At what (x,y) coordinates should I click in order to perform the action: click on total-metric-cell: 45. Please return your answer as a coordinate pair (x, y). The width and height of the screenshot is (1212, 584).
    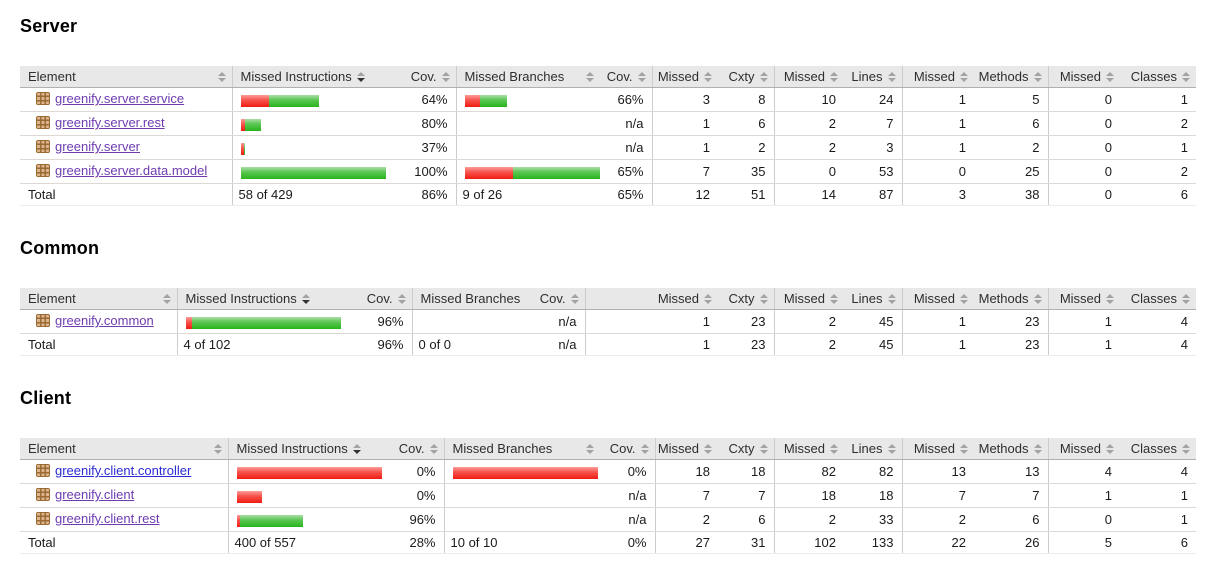
    Looking at the image, I should click on (873, 344).